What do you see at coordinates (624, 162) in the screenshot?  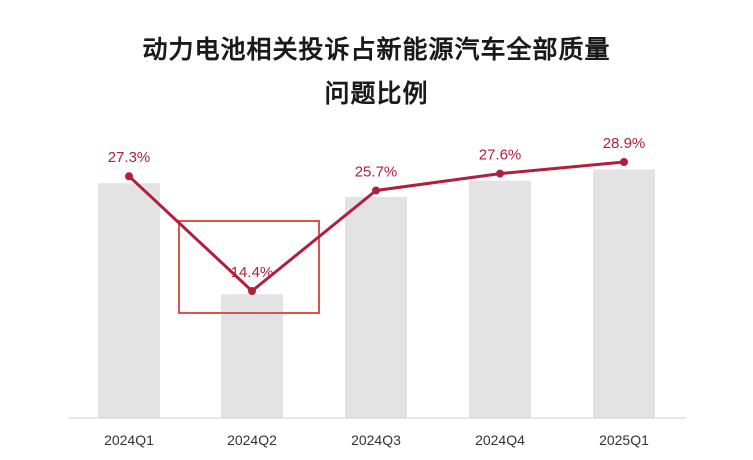 I see `point-2025Q1` at bounding box center [624, 162].